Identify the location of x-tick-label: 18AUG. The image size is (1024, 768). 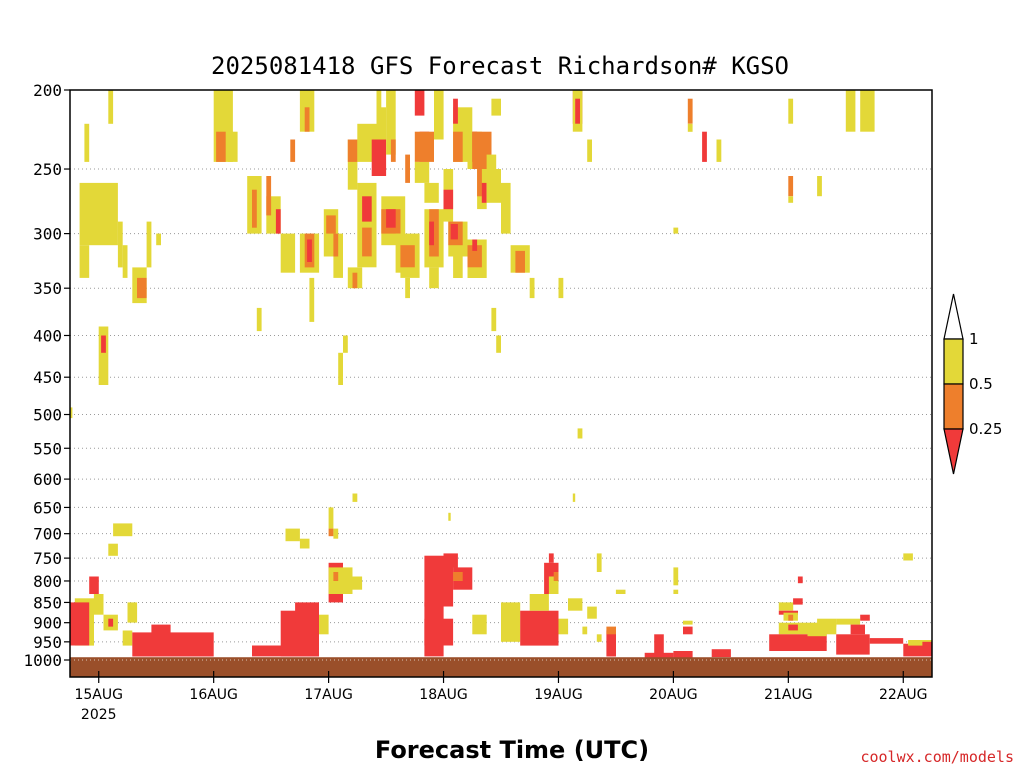
(443, 695).